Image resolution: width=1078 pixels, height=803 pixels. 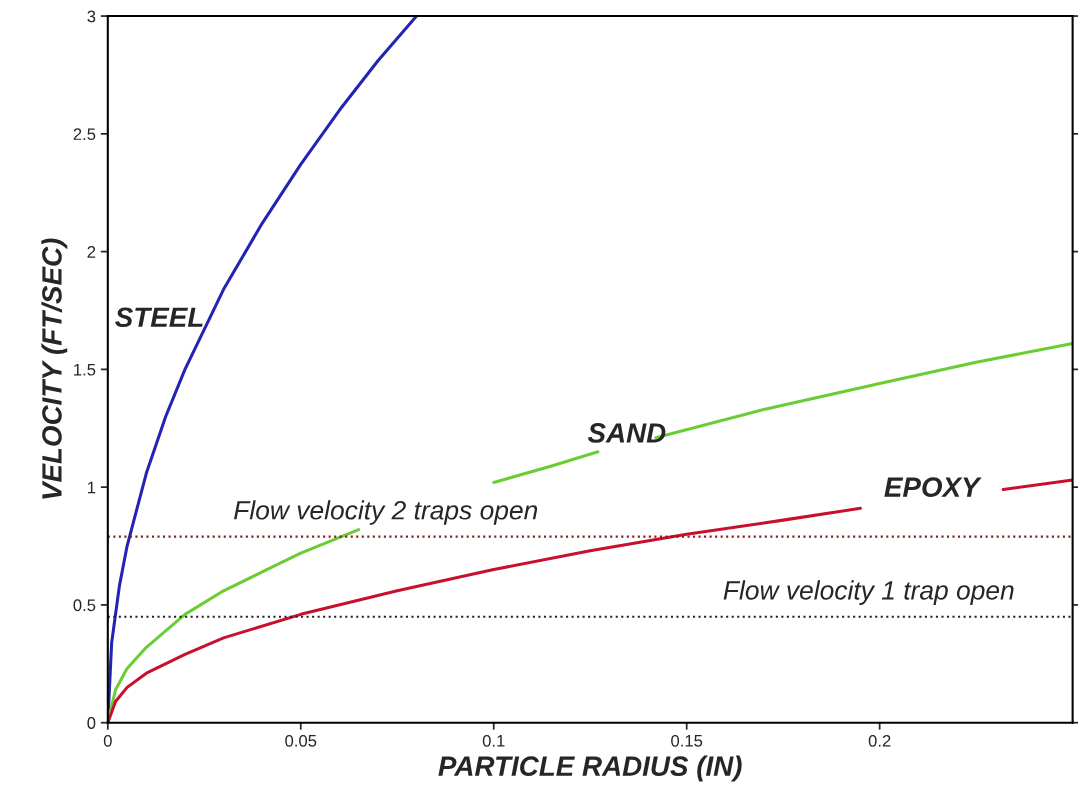 I want to click on series-label: STEEL, so click(x=159, y=317).